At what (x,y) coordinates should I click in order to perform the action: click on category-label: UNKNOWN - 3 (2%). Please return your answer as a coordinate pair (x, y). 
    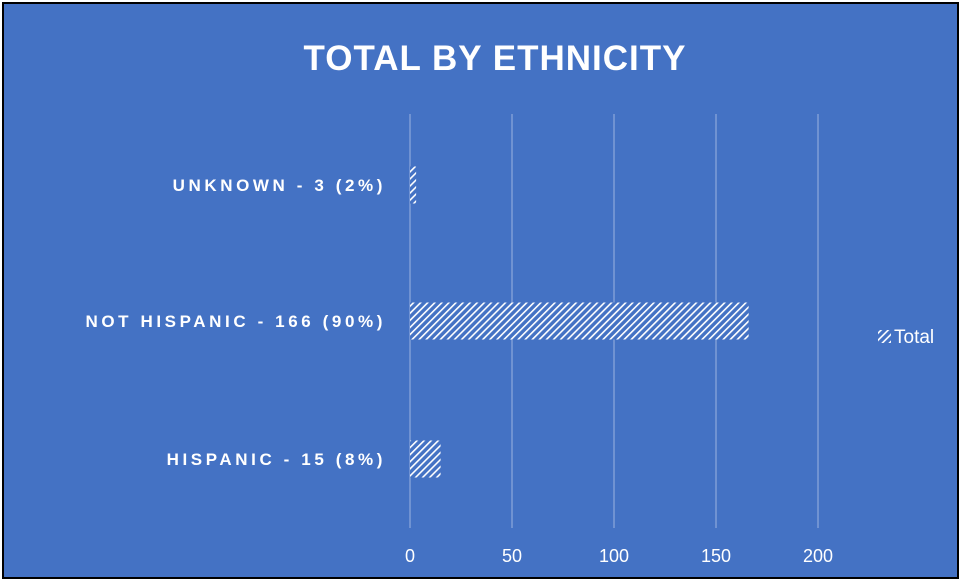
    Looking at the image, I should click on (279, 185).